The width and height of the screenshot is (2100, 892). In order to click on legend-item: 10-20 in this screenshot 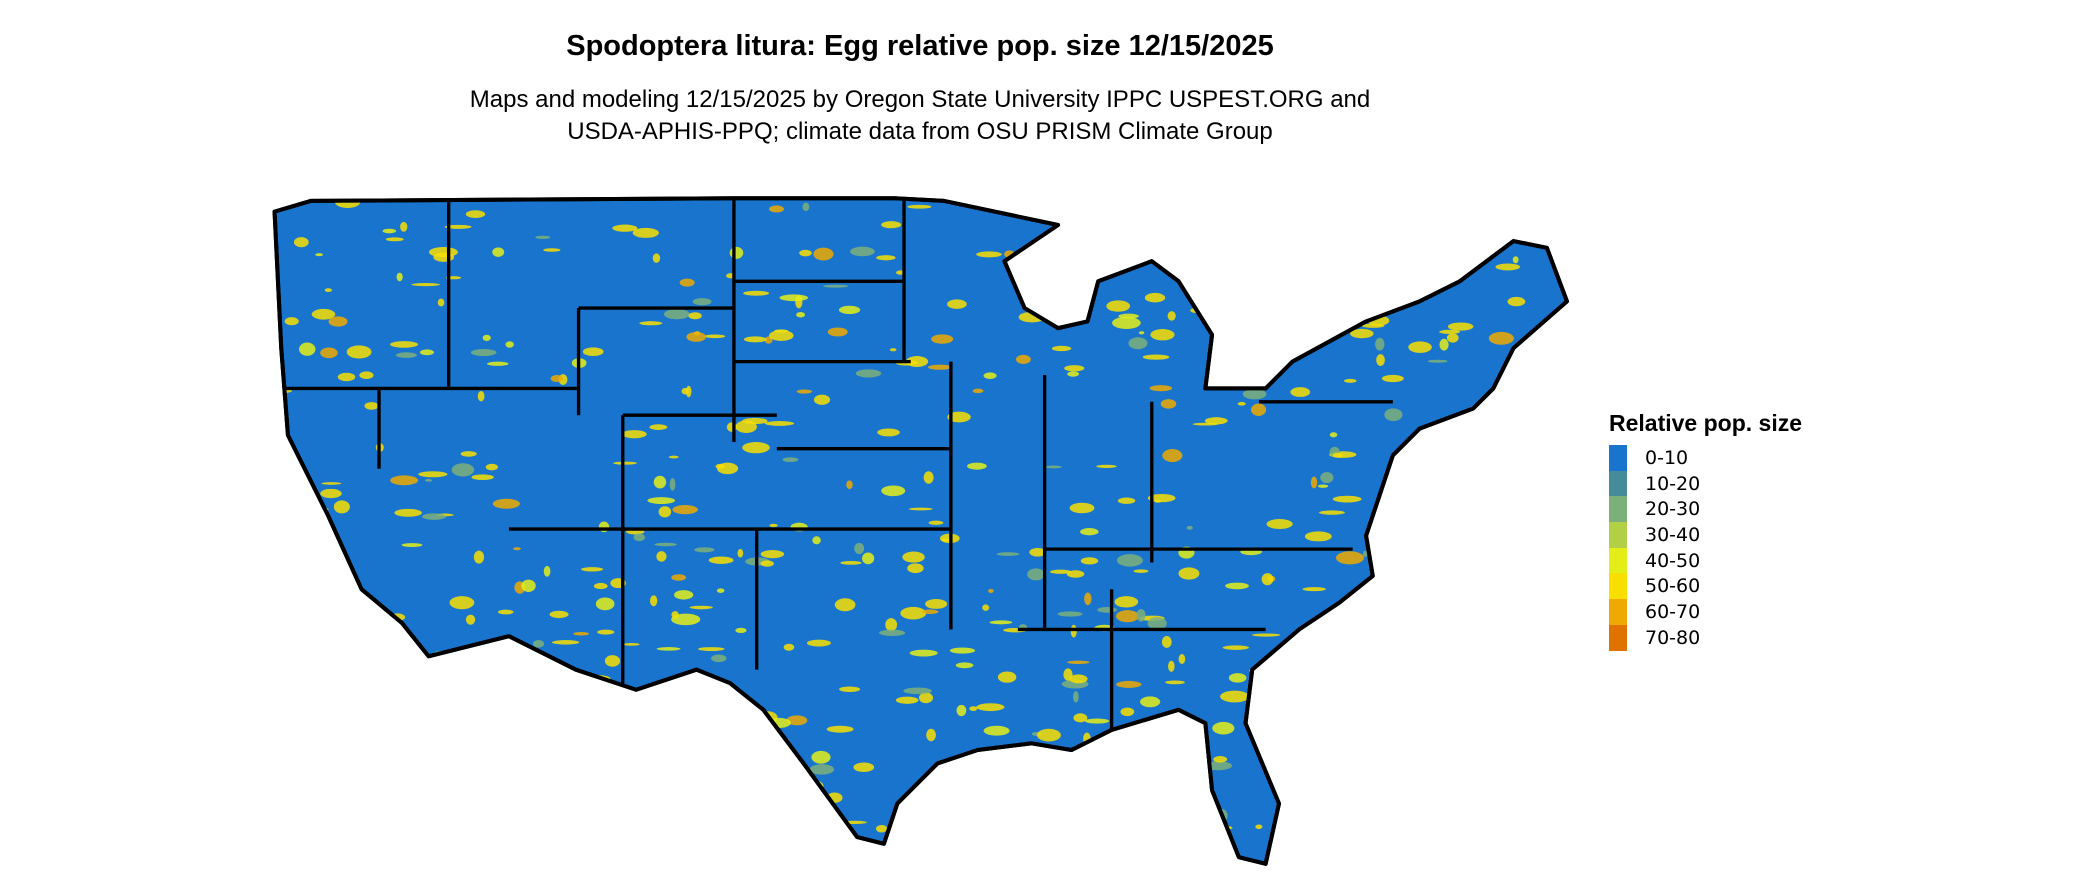, I will do `click(1705, 483)`.